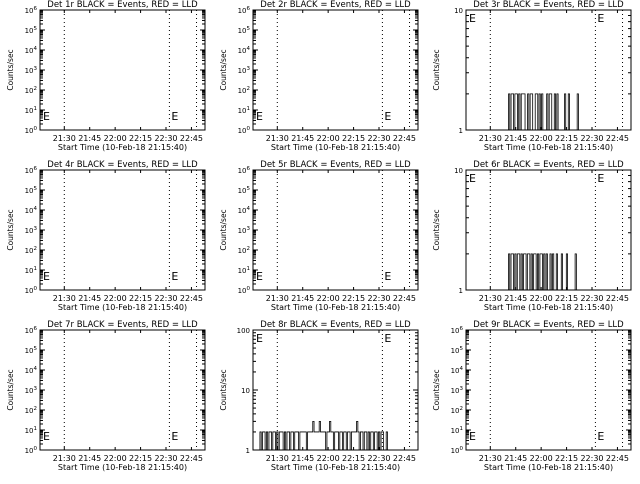 The image size is (640, 484). I want to click on chart-title: Det 8r BLACK = Events, RED = LLD, so click(335, 325).